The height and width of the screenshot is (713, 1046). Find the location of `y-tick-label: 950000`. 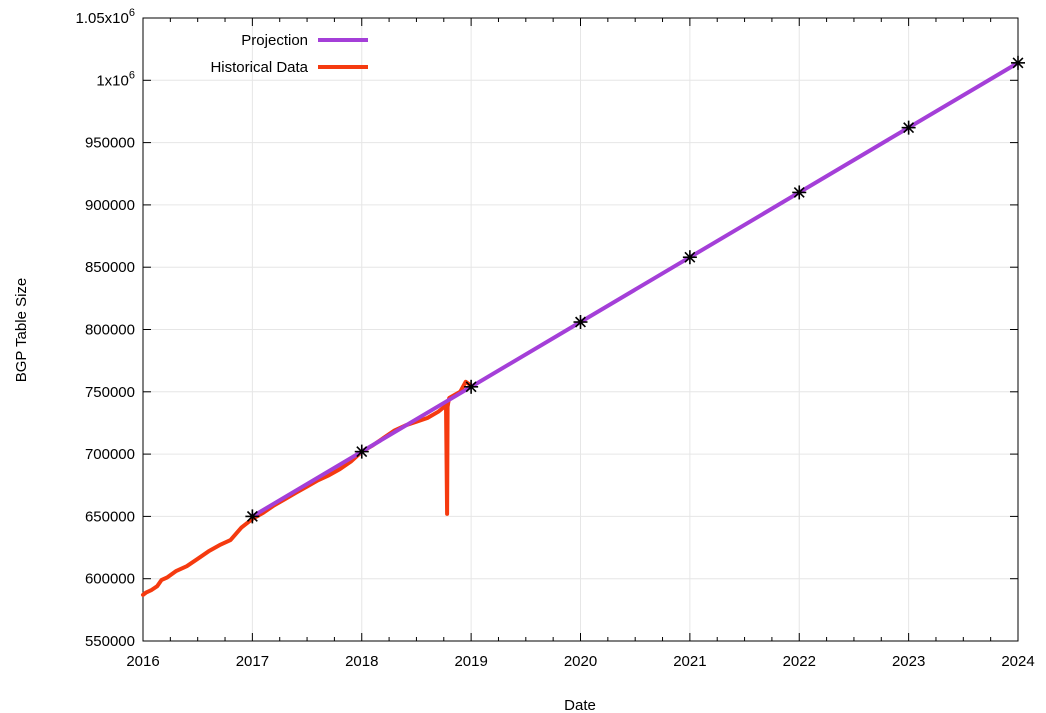

y-tick-label: 950000 is located at coordinates (110, 143).